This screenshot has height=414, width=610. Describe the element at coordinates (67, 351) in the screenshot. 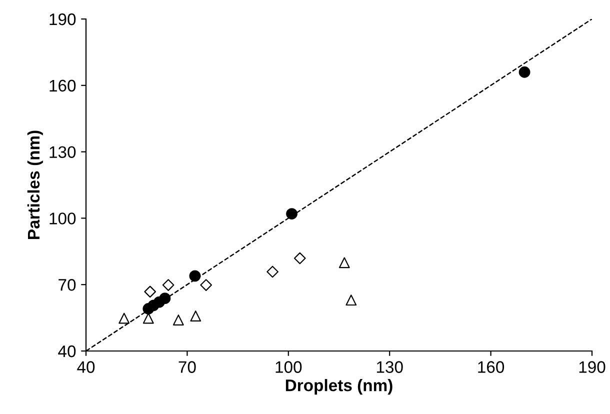

I see `y-tick-label: 40` at that location.